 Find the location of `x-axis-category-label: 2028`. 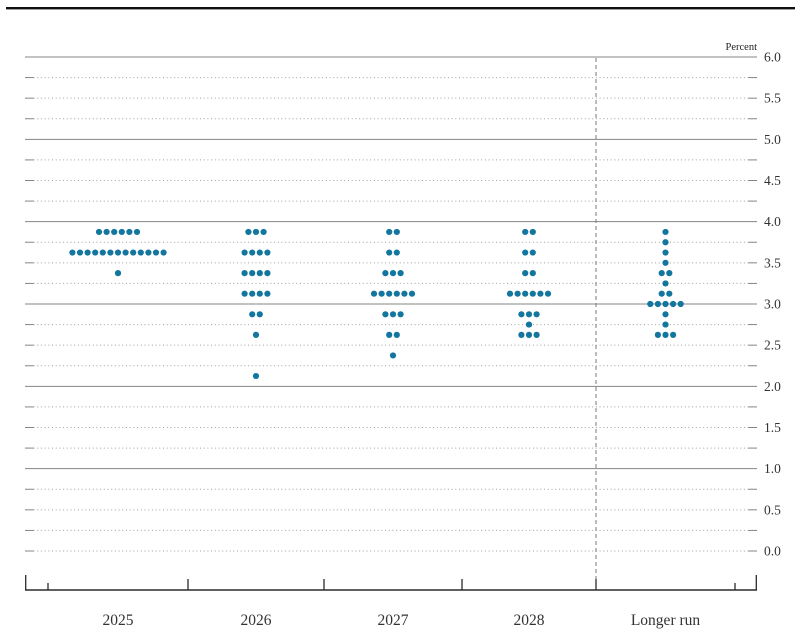

x-axis-category-label: 2028 is located at coordinates (529, 620).